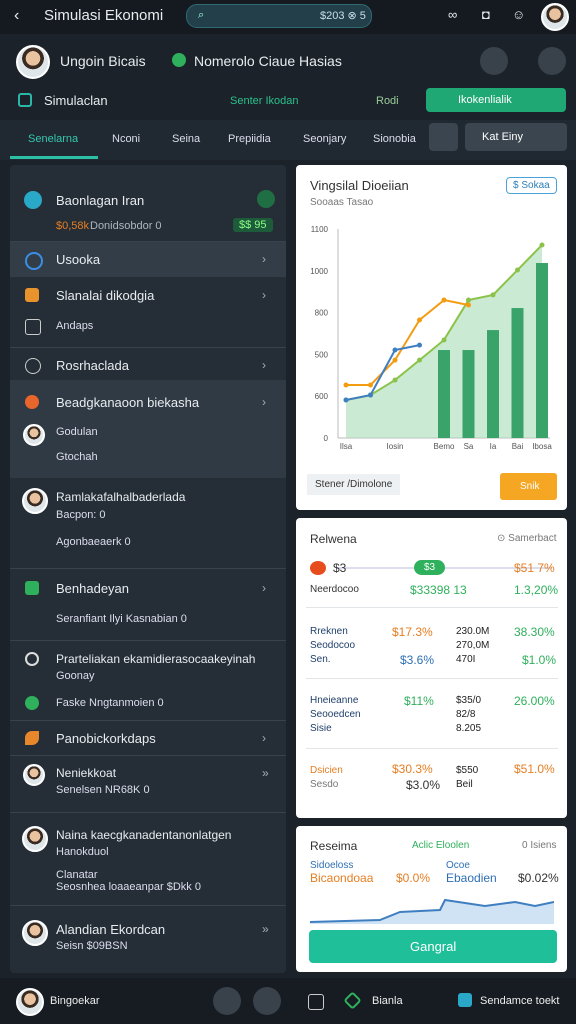  Describe the element at coordinates (75, 326) in the screenshot. I see `item-sub: Andaps` at that location.